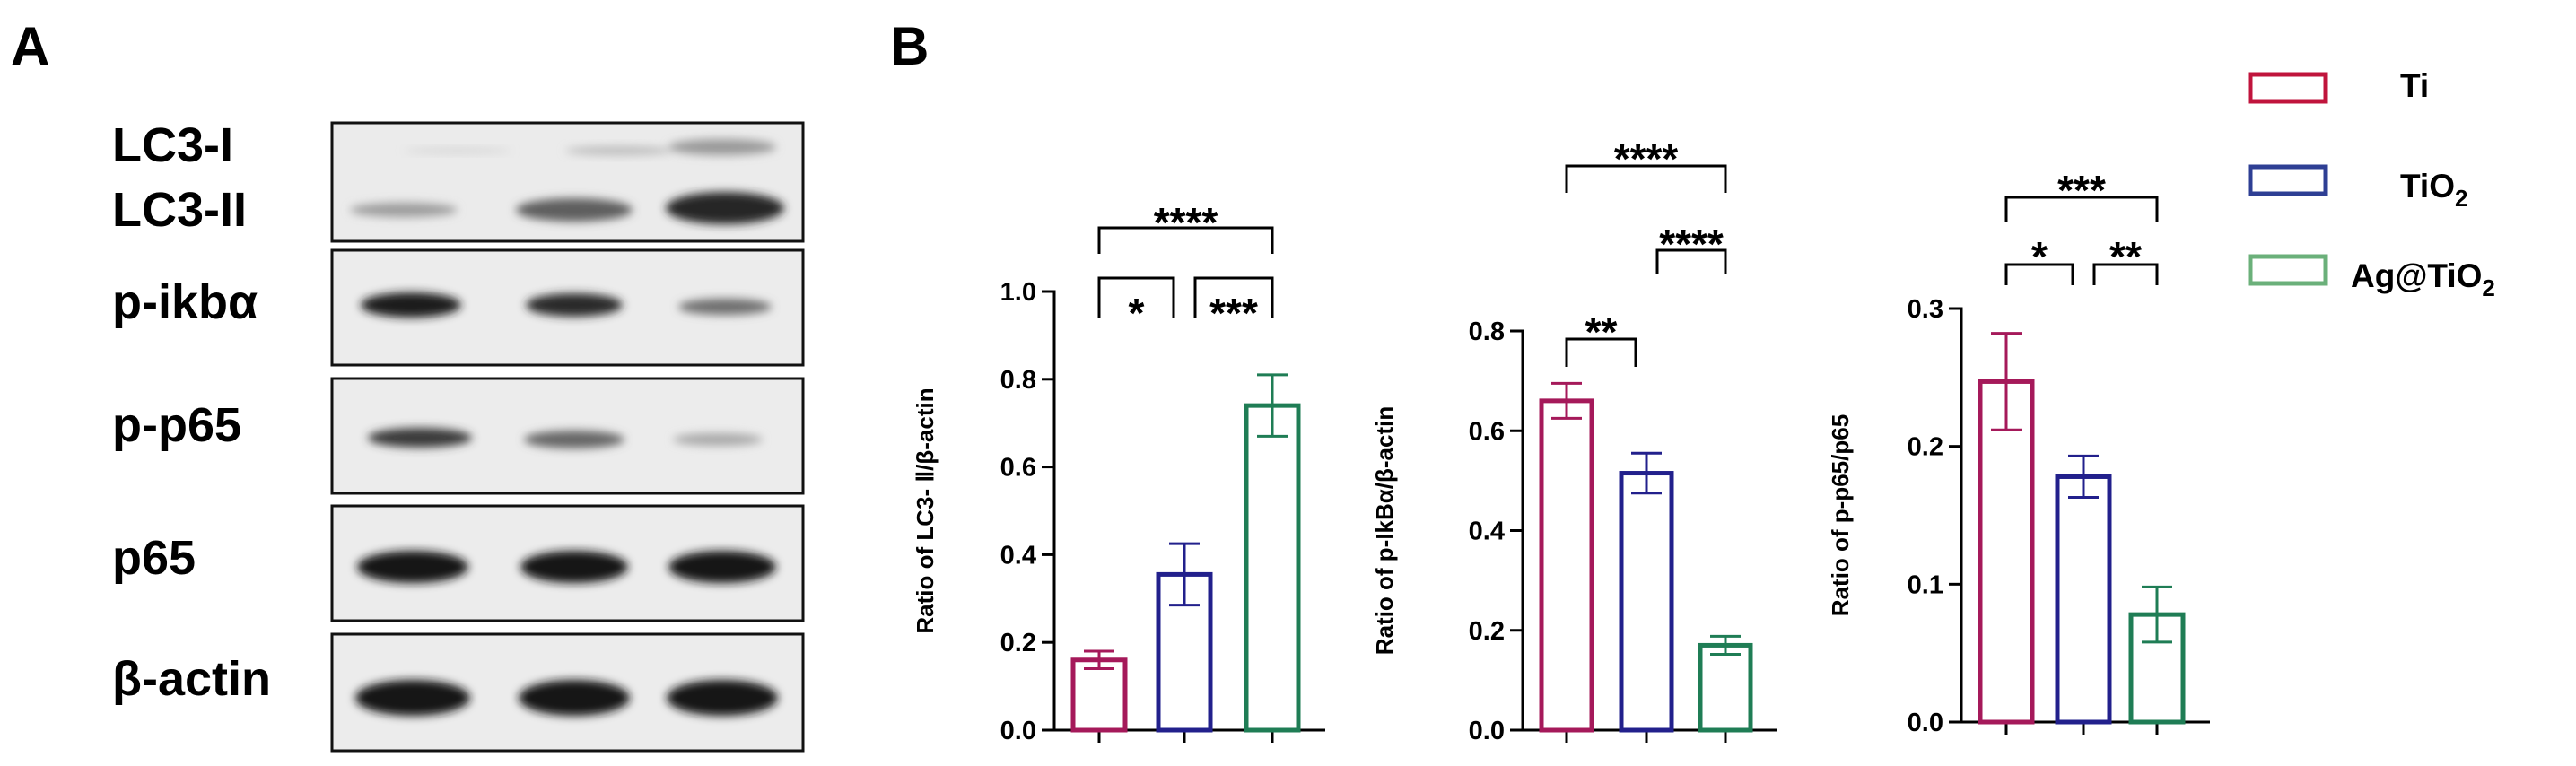 Image resolution: width=2576 pixels, height=766 pixels. What do you see at coordinates (567, 563) in the screenshot?
I see `blot-strip-p65` at bounding box center [567, 563].